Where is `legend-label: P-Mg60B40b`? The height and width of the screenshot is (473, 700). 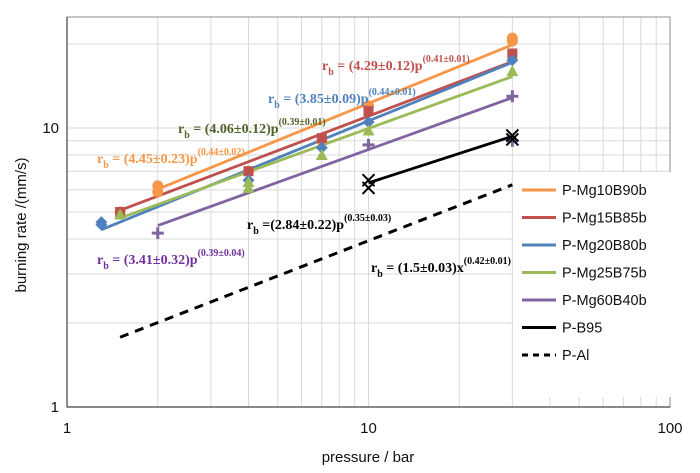
legend-label: P-Mg60B40b is located at coordinates (604, 301).